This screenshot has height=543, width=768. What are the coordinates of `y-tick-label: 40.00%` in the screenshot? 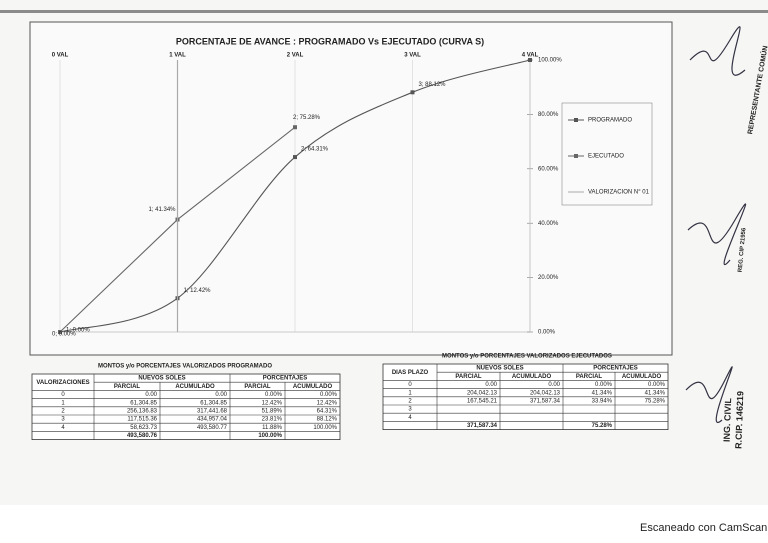 It's located at (548, 224).